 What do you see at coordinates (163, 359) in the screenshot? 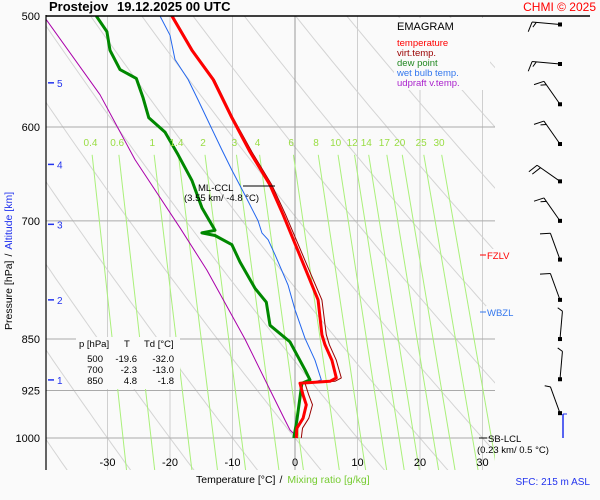
I see `table-cell: -32.0` at bounding box center [163, 359].